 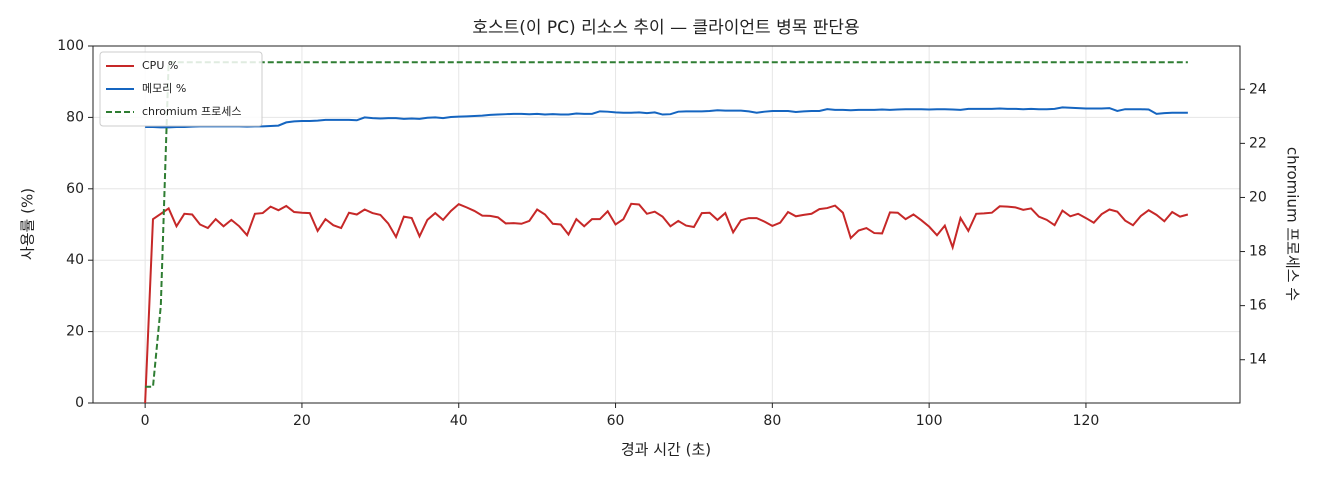 I want to click on legend-box, so click(x=181, y=89).